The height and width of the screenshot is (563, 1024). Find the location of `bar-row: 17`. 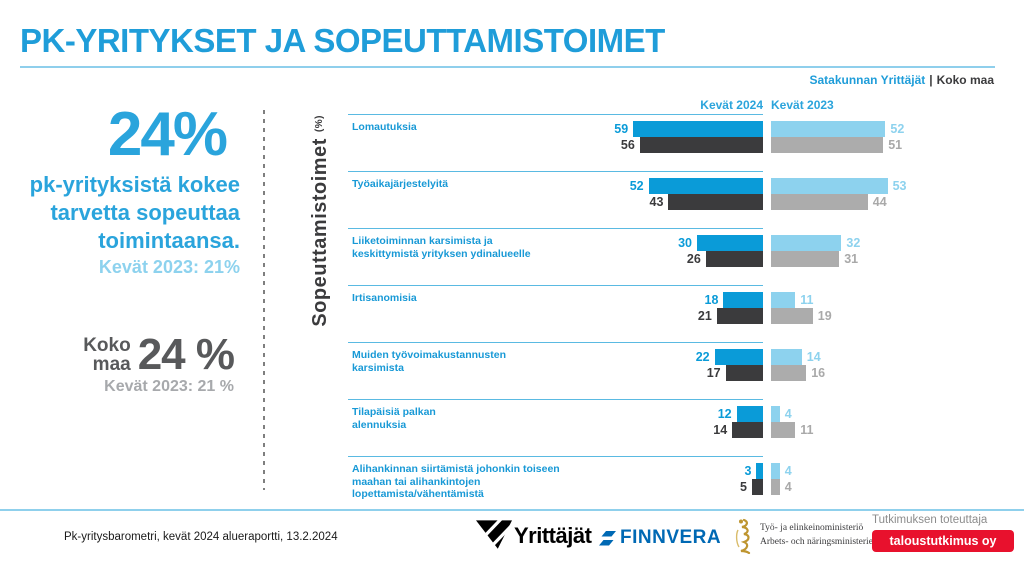

bar-row: 17 is located at coordinates (555, 373).